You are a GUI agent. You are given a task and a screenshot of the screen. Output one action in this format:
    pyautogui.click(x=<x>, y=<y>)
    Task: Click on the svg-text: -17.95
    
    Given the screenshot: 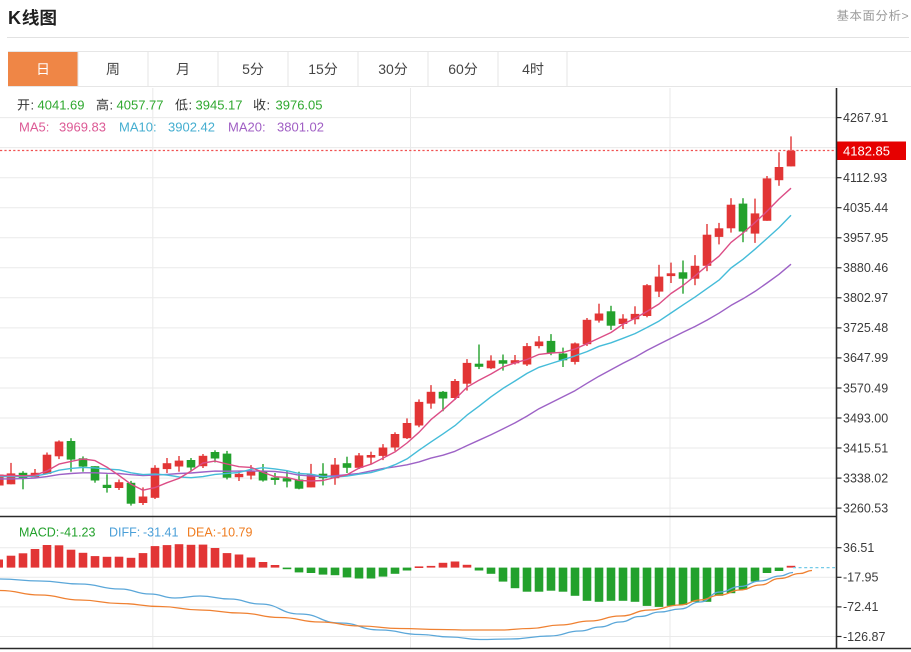 What is the action you would take?
    pyautogui.click(x=860, y=578)
    